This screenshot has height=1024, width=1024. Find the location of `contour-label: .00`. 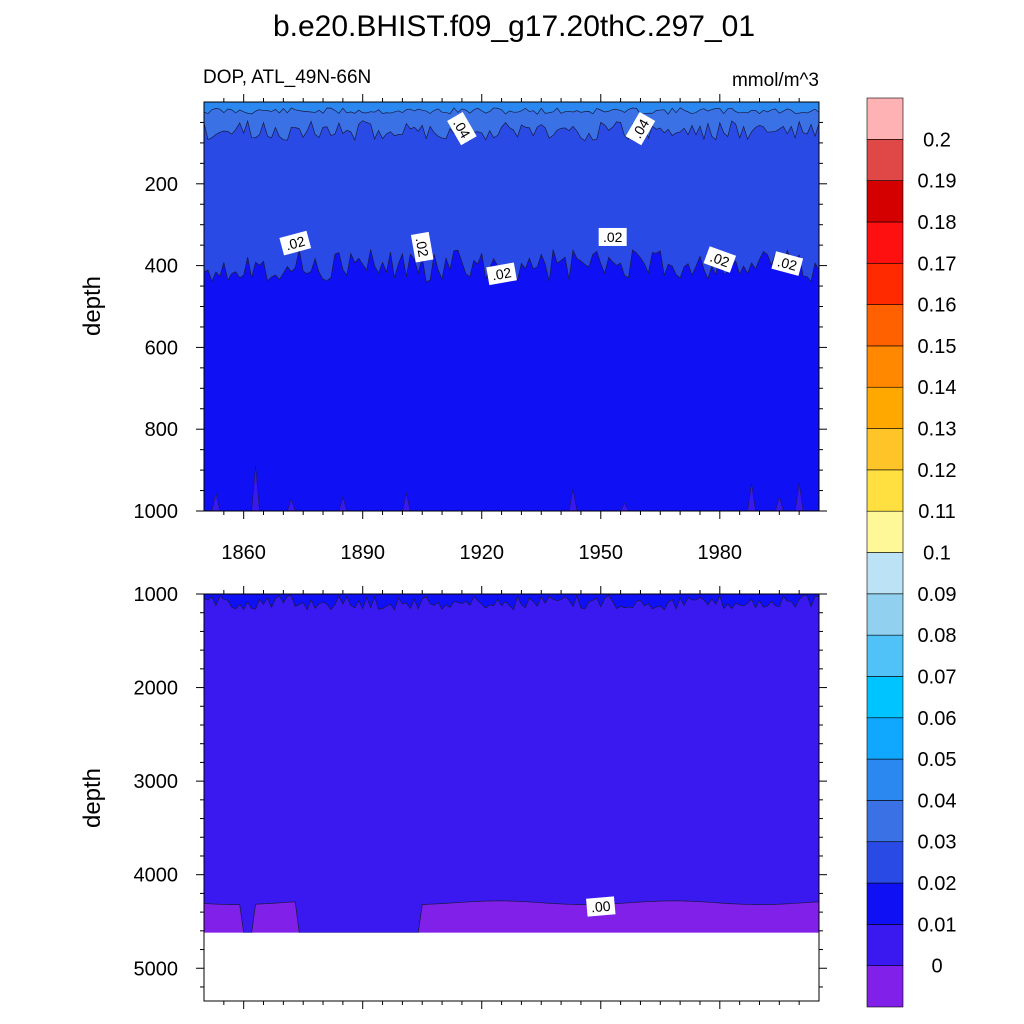

contour-label: .00 is located at coordinates (601, 906).